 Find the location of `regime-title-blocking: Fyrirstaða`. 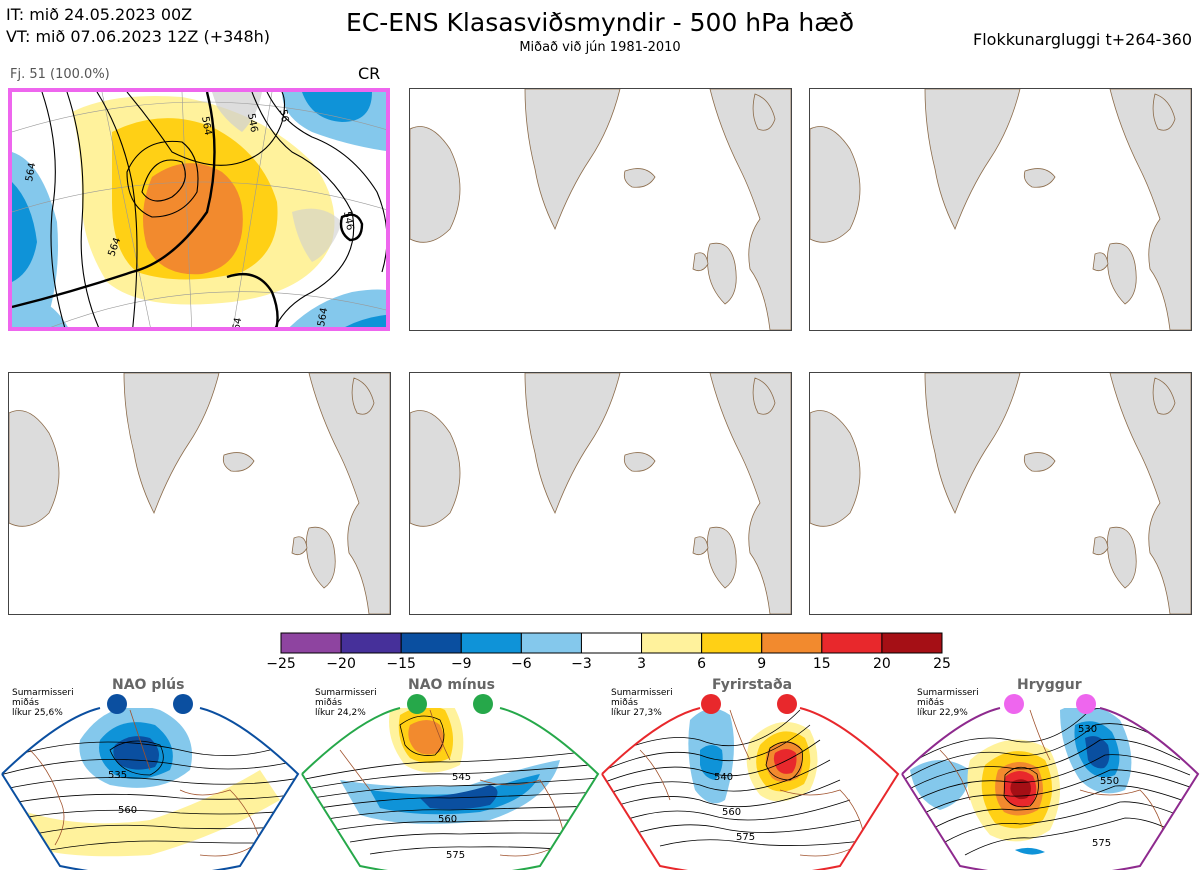

regime-title-blocking: Fyrirstaða is located at coordinates (752, 685).